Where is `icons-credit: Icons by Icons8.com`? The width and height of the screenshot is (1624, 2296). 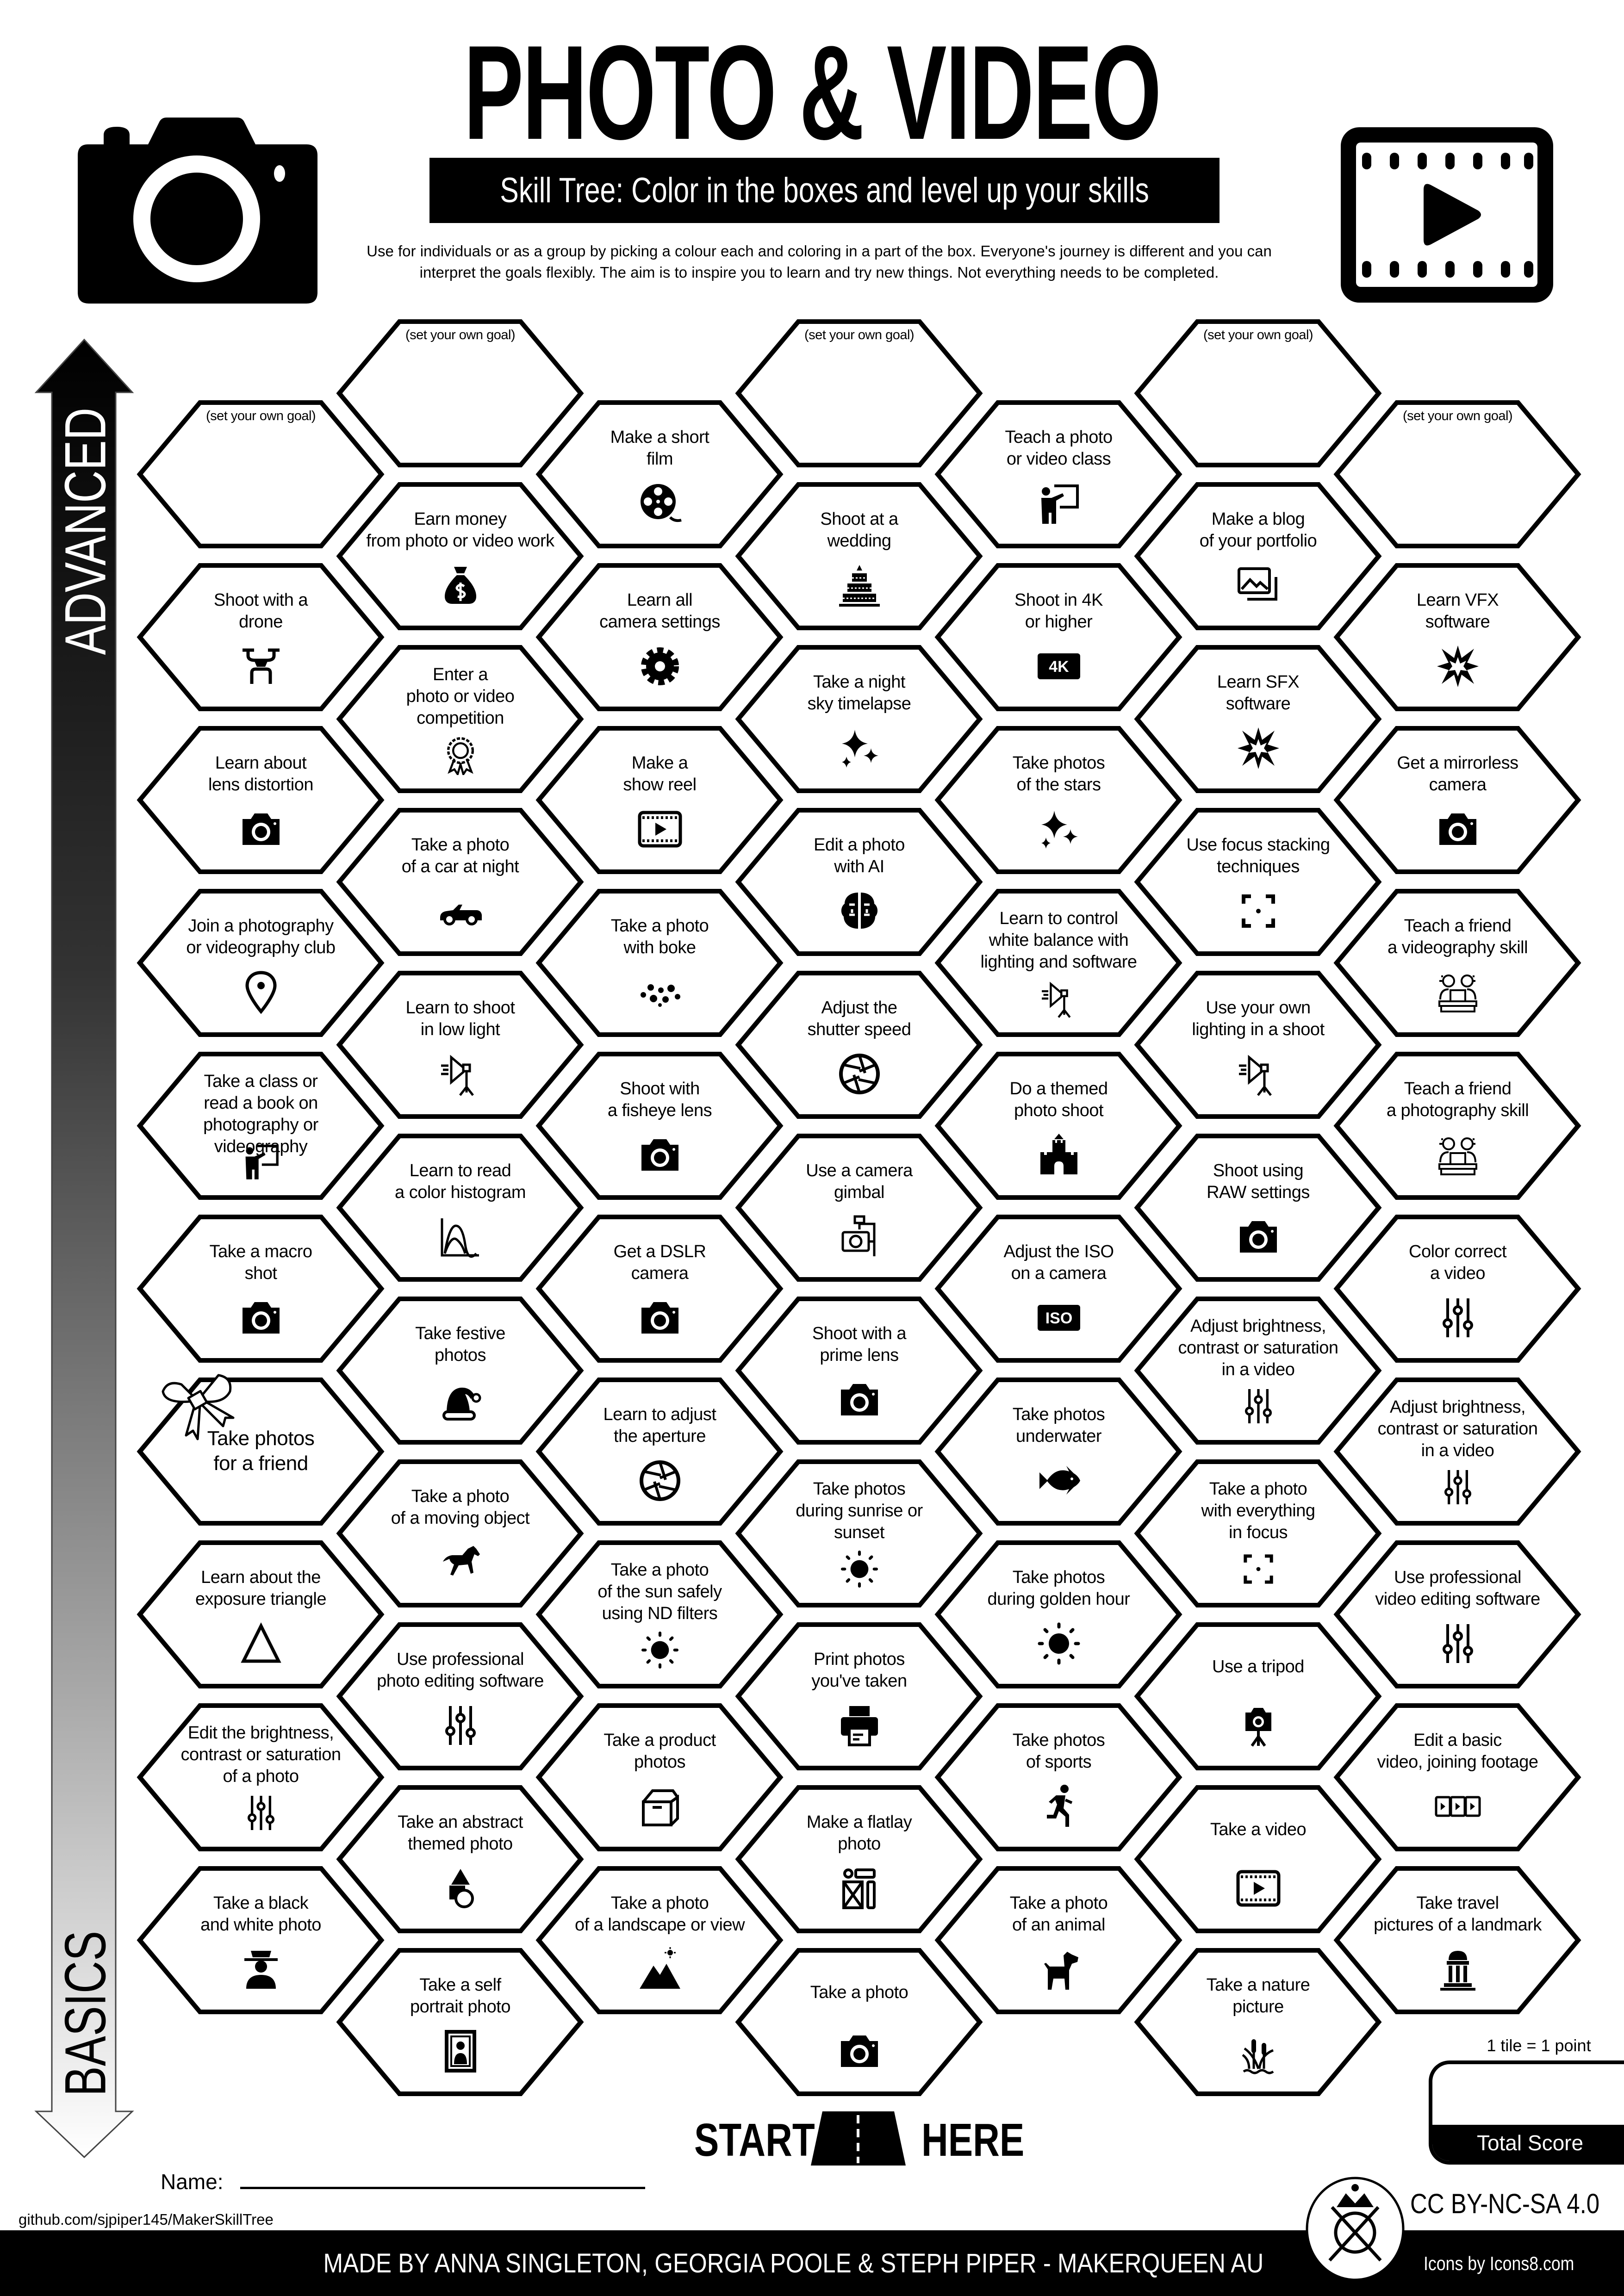
icons-credit: Icons by Icons8.com is located at coordinates (1512, 2264).